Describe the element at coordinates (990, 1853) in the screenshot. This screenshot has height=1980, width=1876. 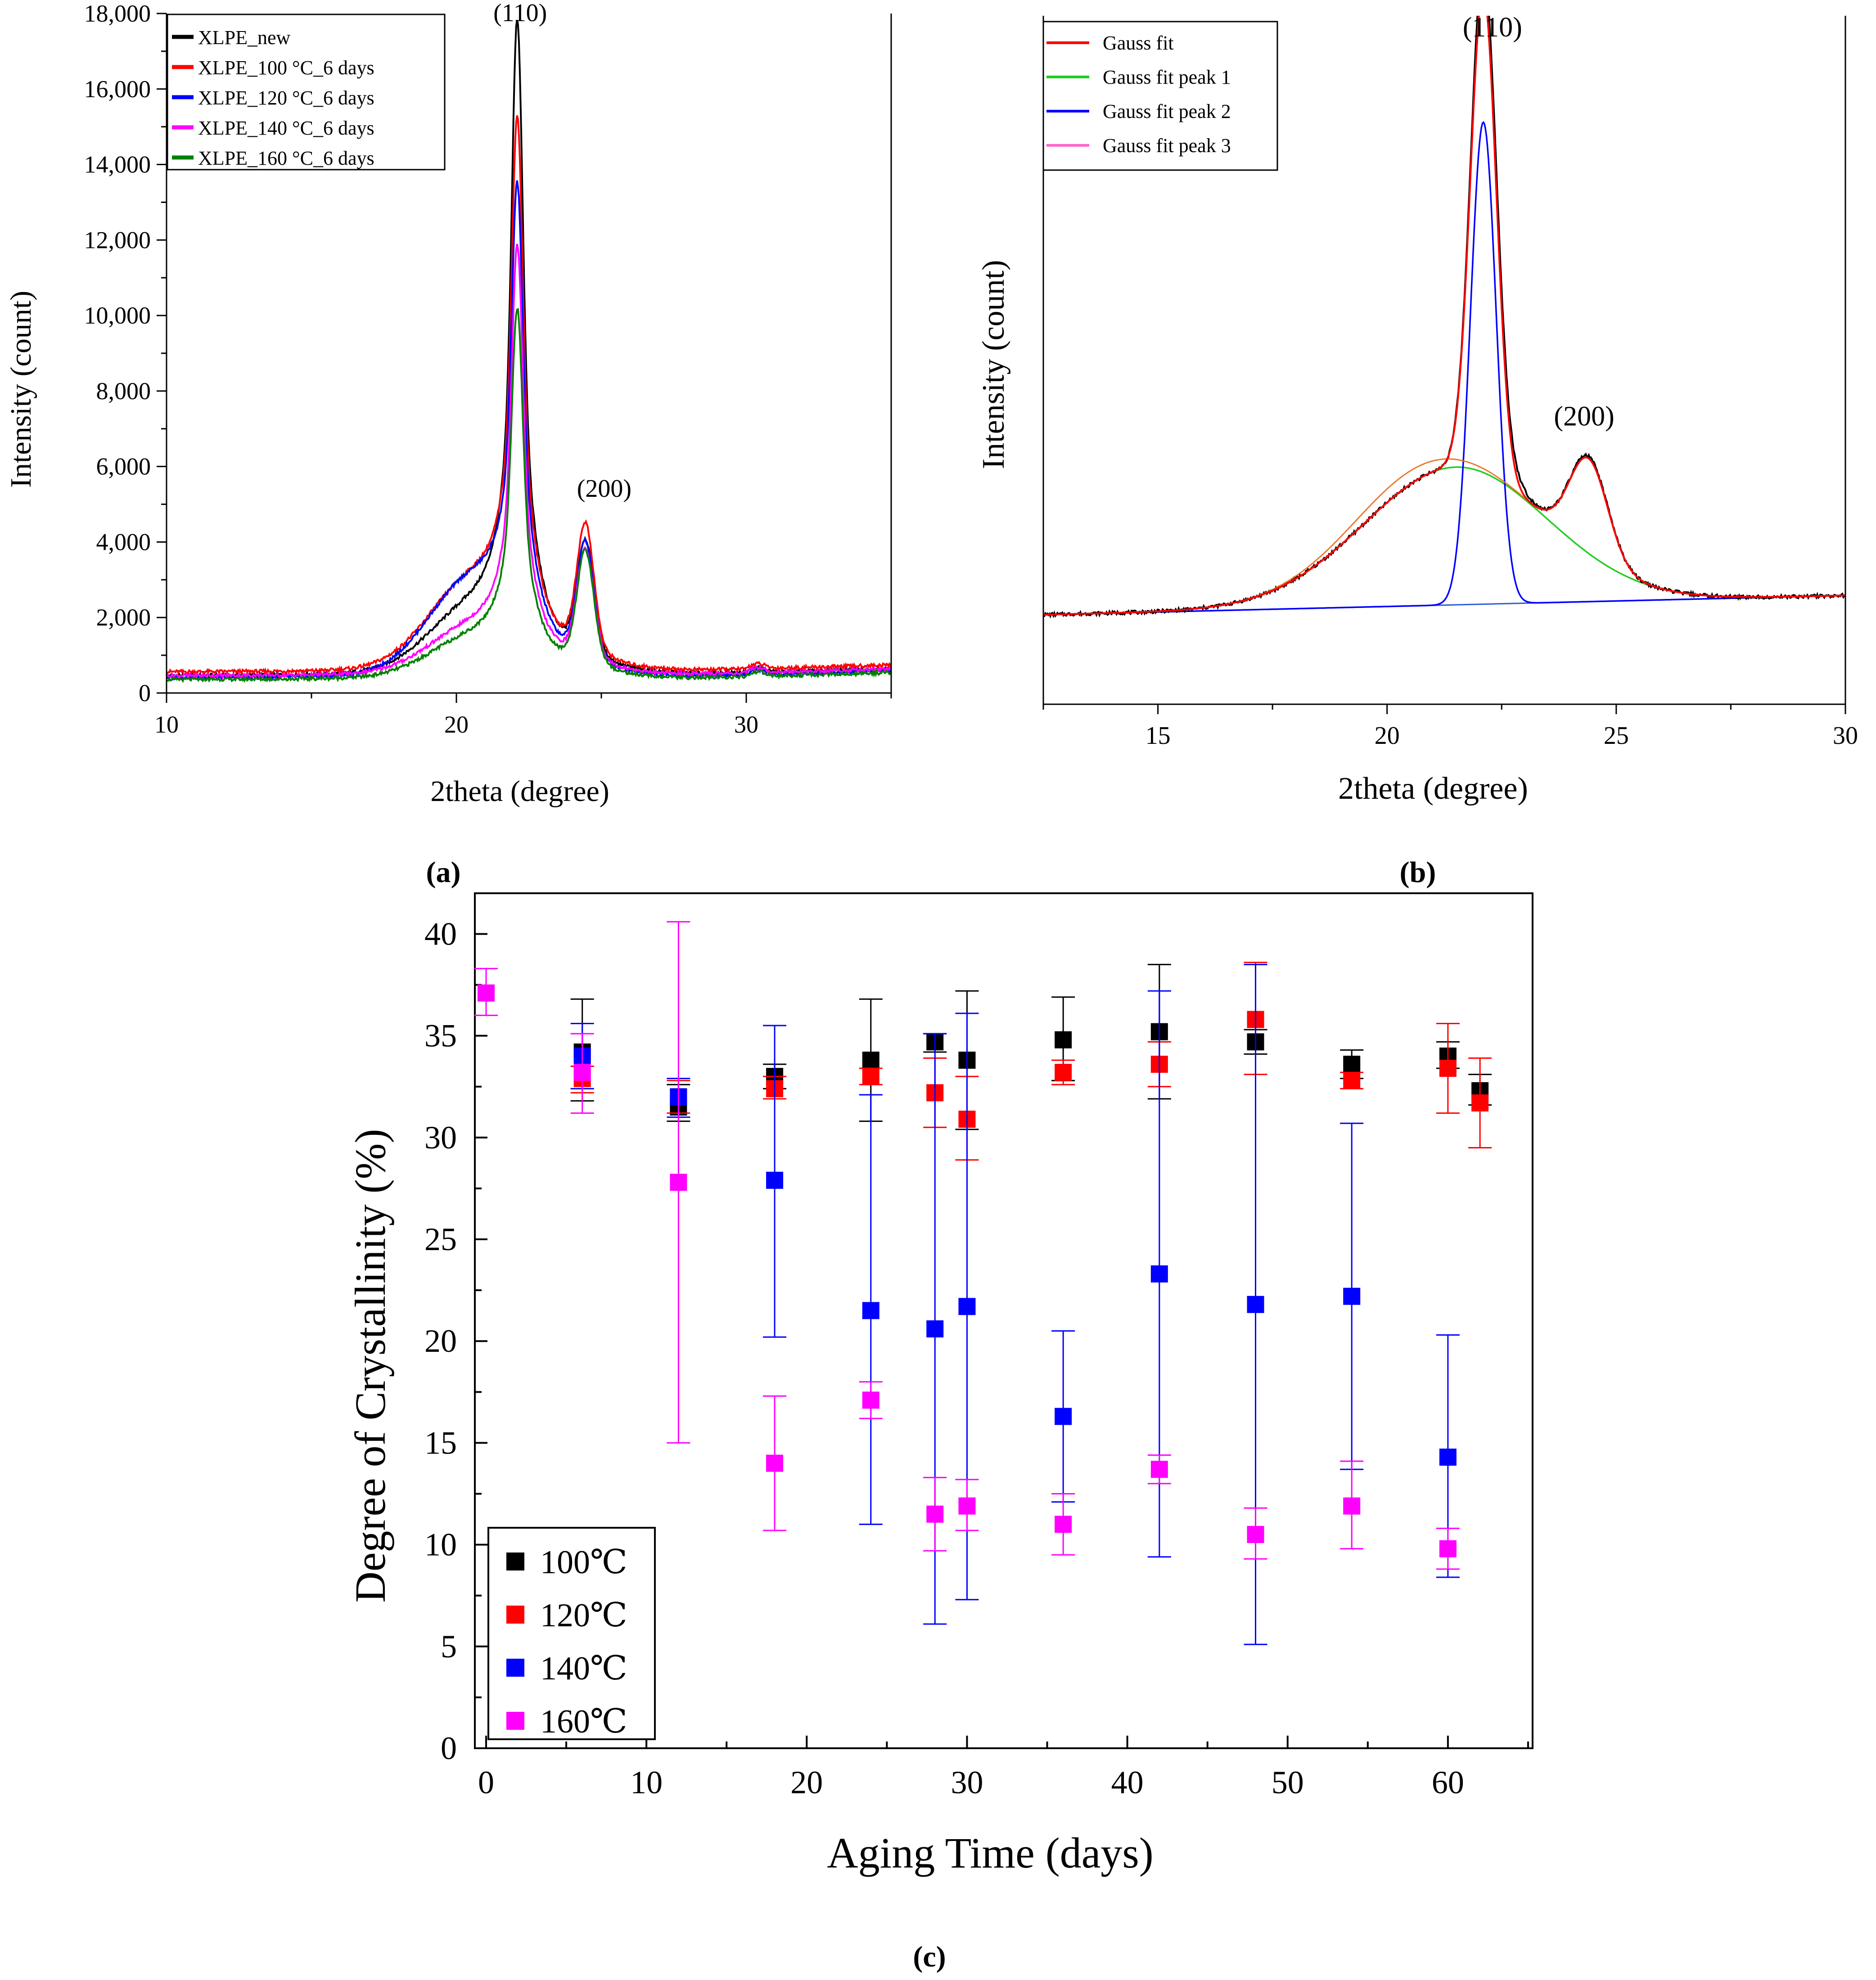
I see `x-axis-label-c: Aging Time (days)` at that location.